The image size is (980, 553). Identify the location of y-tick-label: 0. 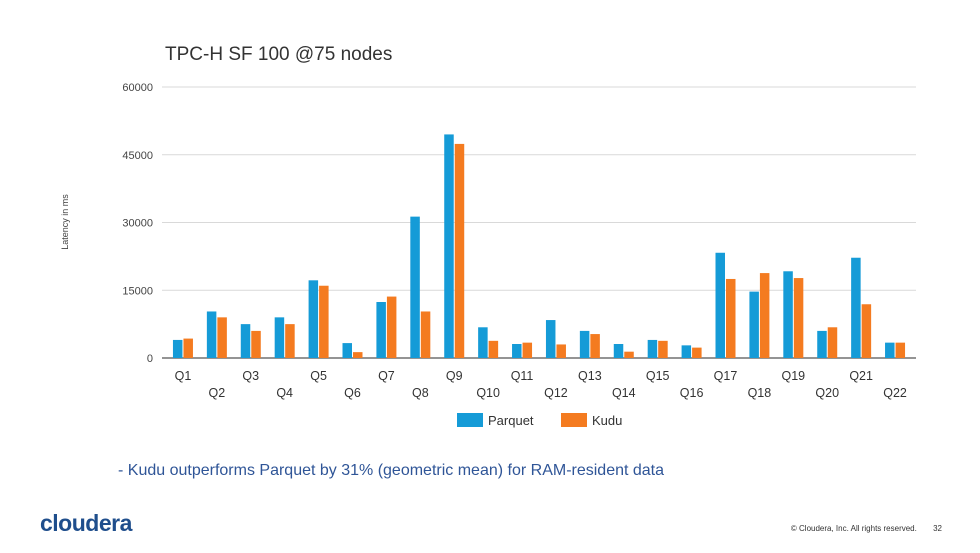
(150, 359).